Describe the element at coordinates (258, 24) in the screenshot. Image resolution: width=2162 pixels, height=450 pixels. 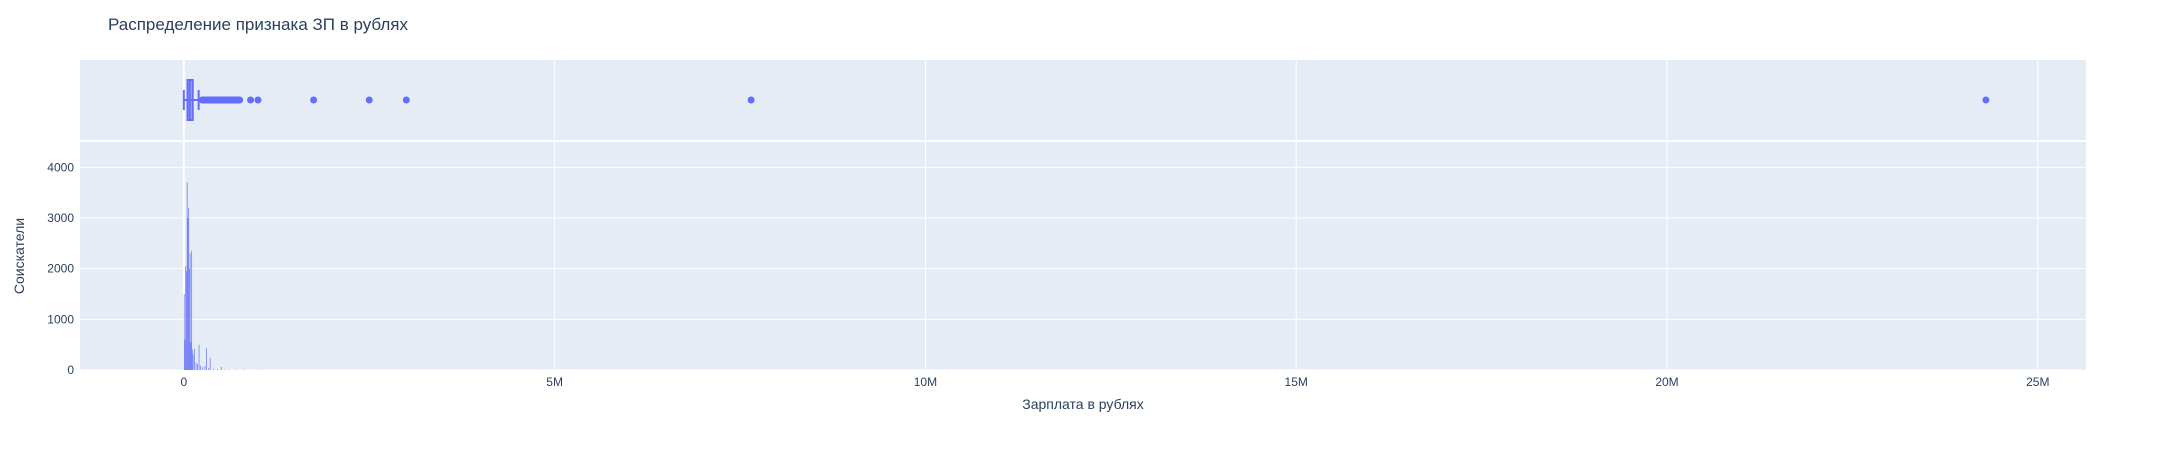
I see `chart-title: Распределение признака ЗП в рублях` at that location.